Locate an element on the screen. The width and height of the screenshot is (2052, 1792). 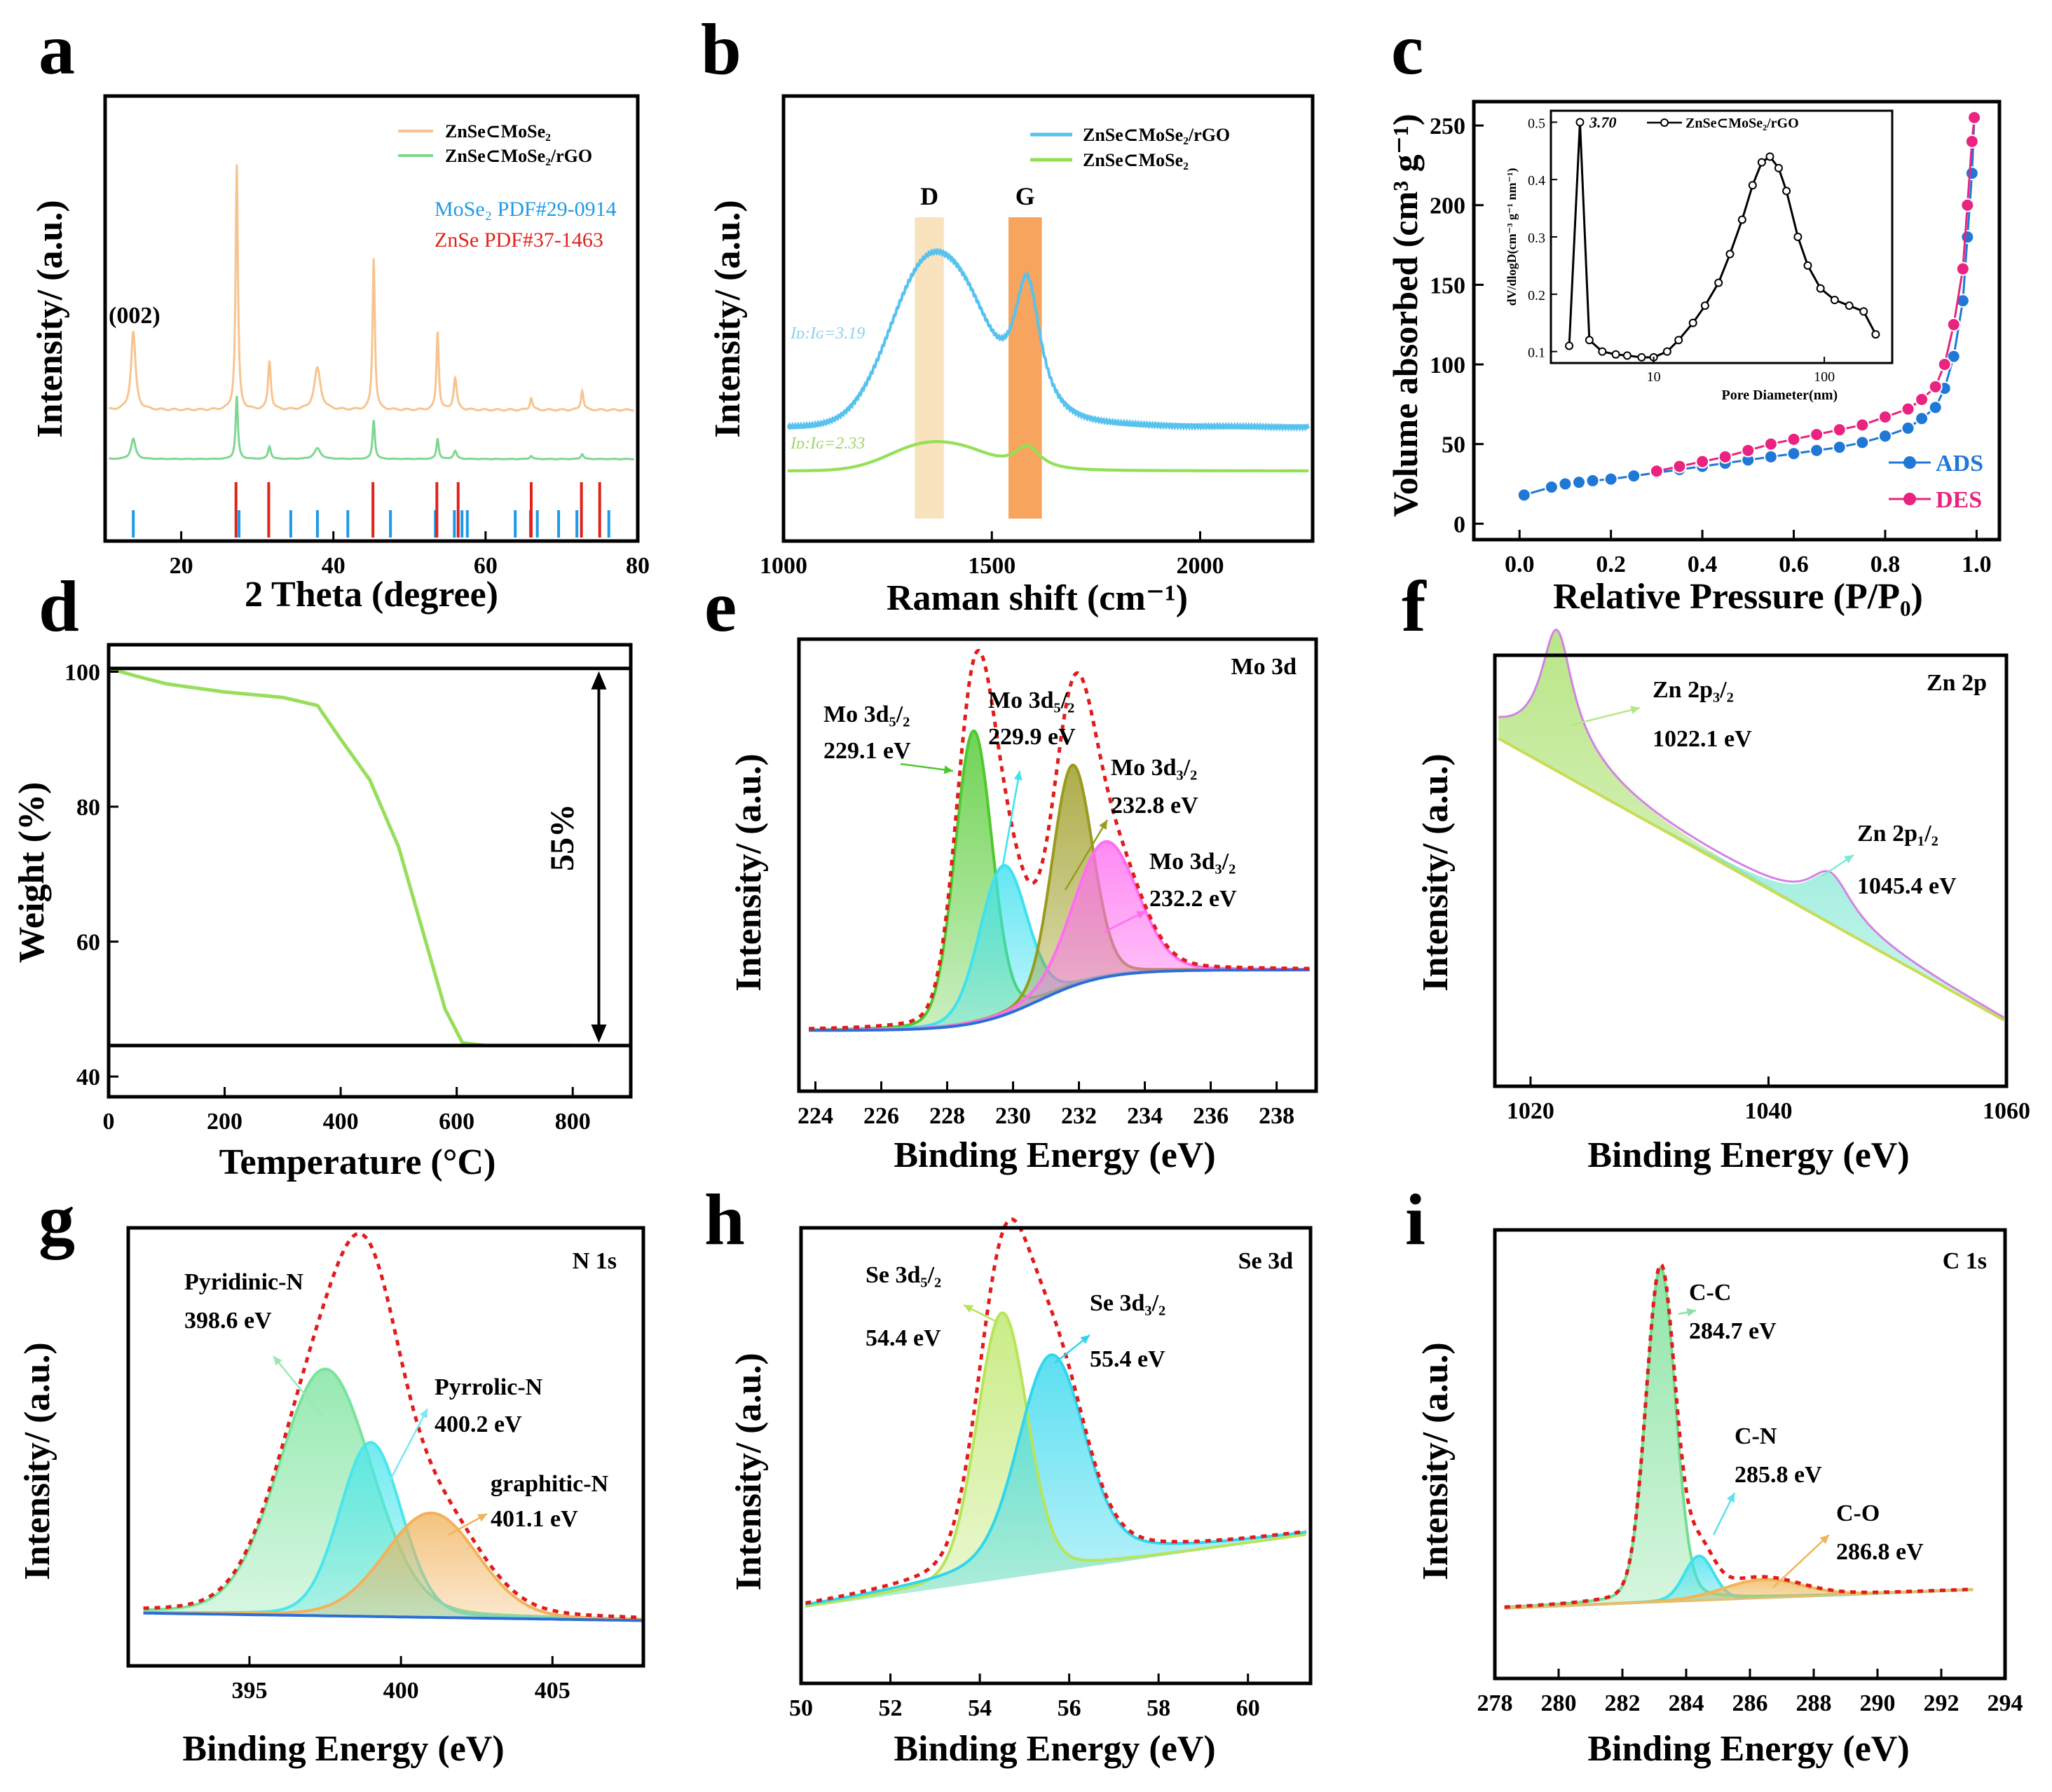
peak-label: C-O is located at coordinates (1858, 1513).